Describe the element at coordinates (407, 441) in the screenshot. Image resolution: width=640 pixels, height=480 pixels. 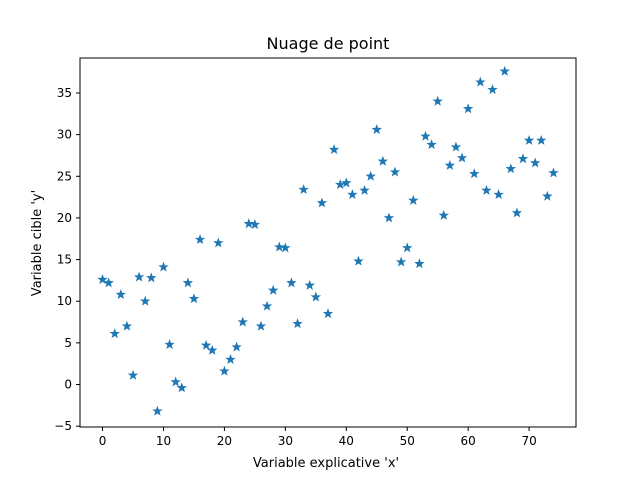
I see `x-tick-label: 50` at that location.